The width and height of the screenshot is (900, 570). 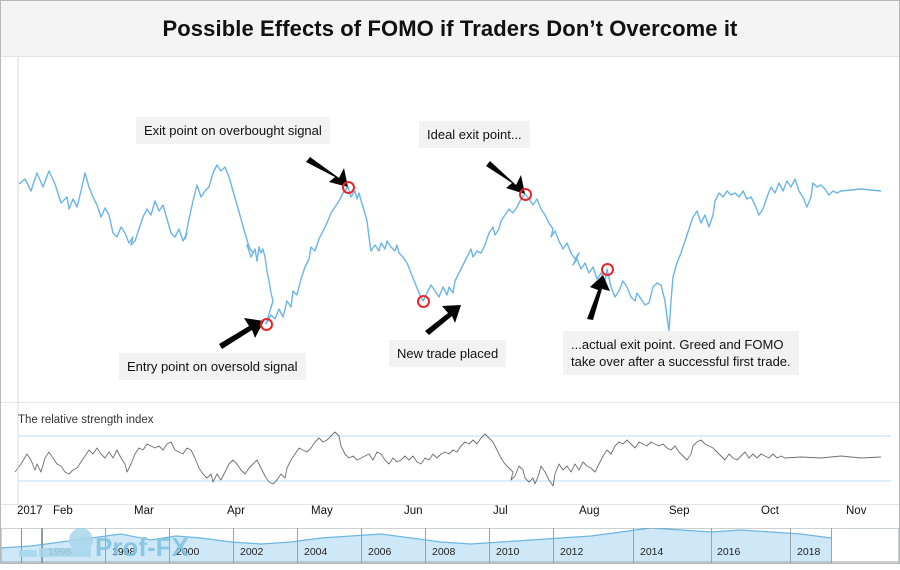 What do you see at coordinates (589, 511) in the screenshot?
I see `month-tick-aug: Aug` at bounding box center [589, 511].